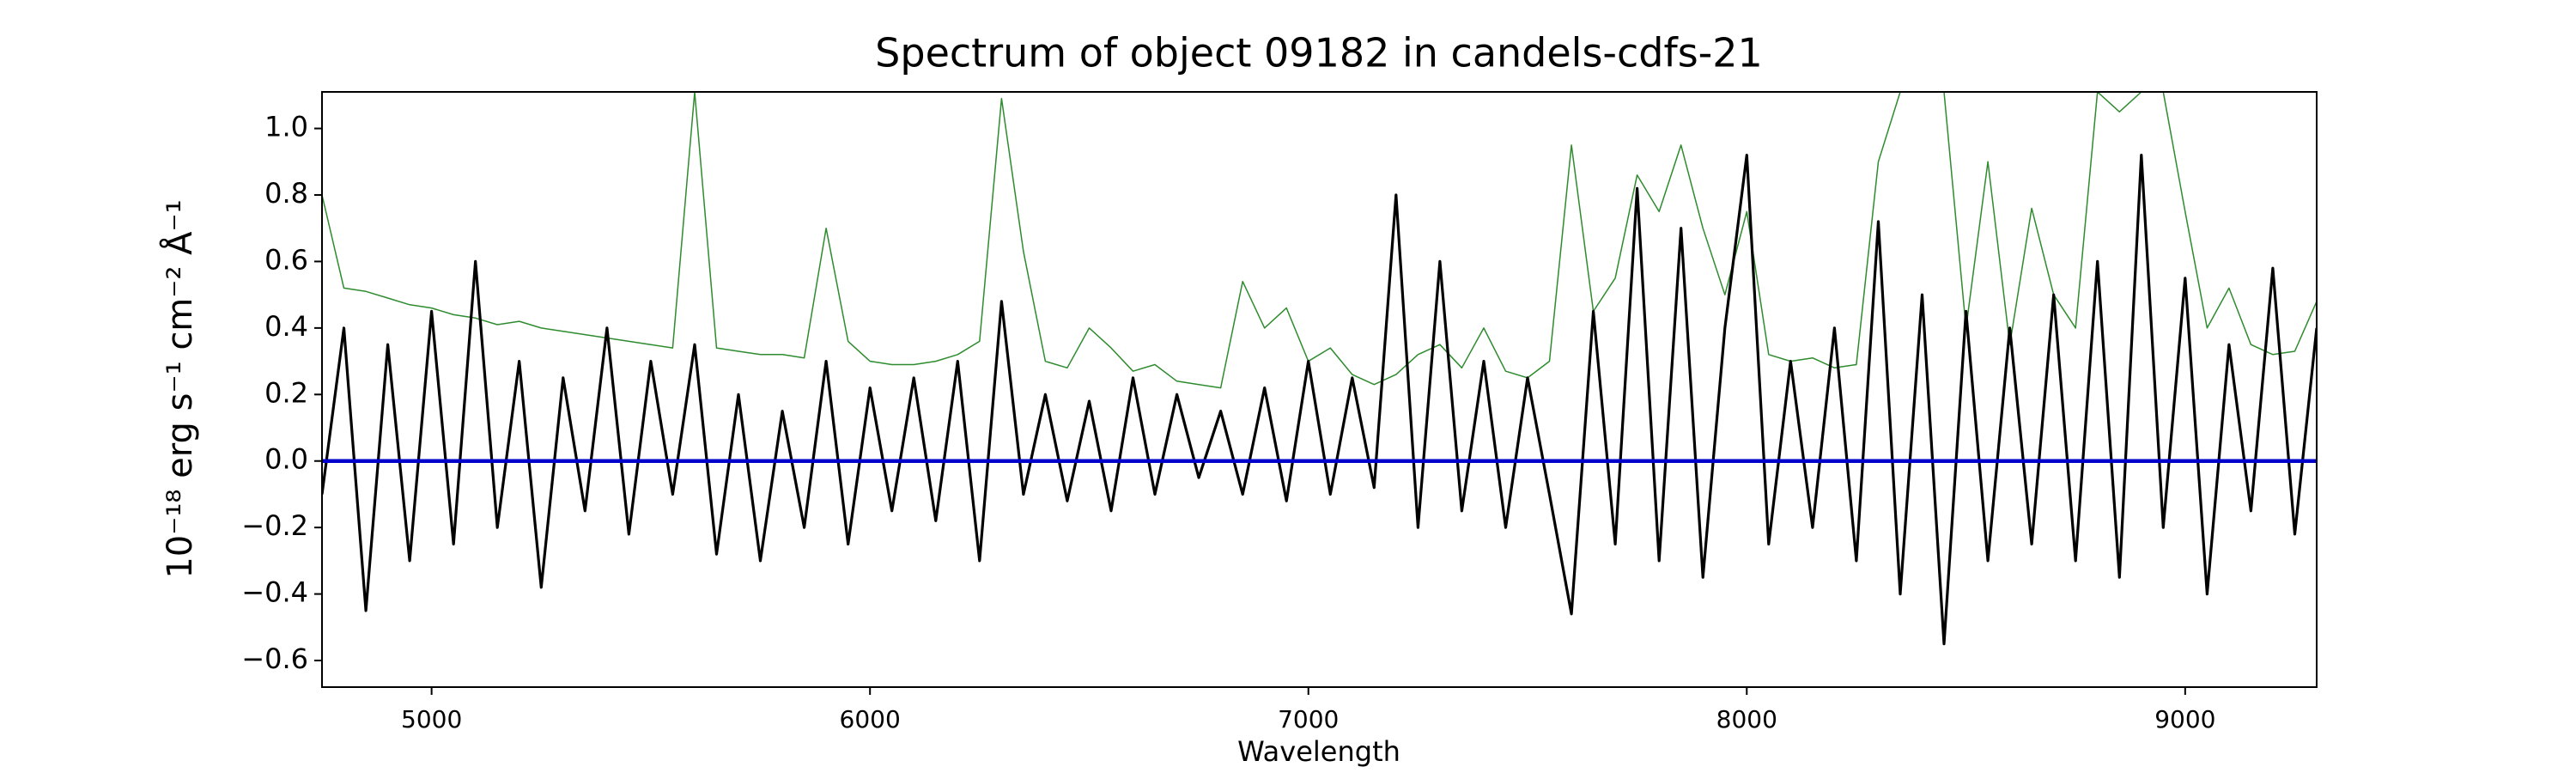  I want to click on y-axis-label: 10⁻¹⁸ erg s⁻¹ cm⁻² Å⁻¹, so click(180, 388).